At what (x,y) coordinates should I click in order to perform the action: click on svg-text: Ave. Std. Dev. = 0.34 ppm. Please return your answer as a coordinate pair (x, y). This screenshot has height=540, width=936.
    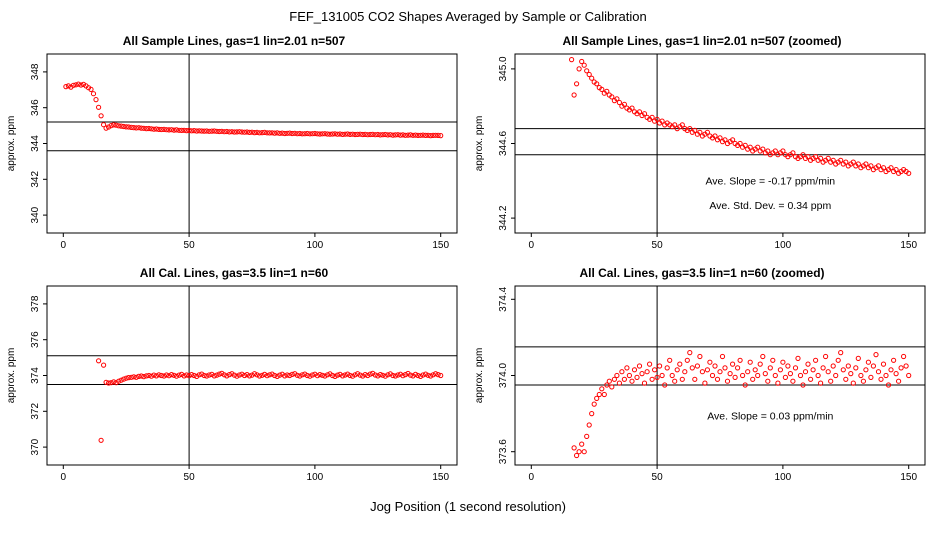
    Looking at the image, I should click on (770, 206).